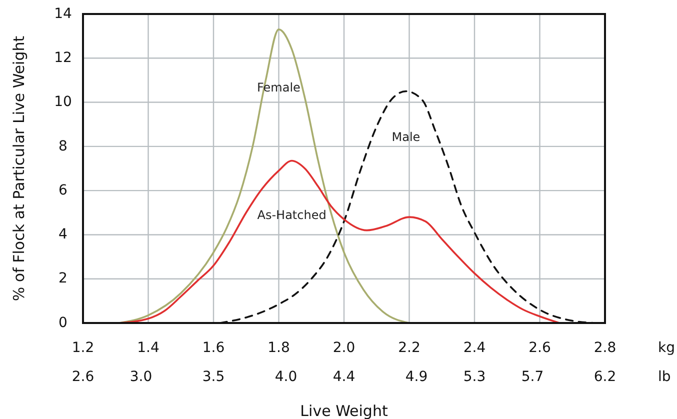 The width and height of the screenshot is (677, 419). What do you see at coordinates (664, 377) in the screenshot?
I see `text: lb` at bounding box center [664, 377].